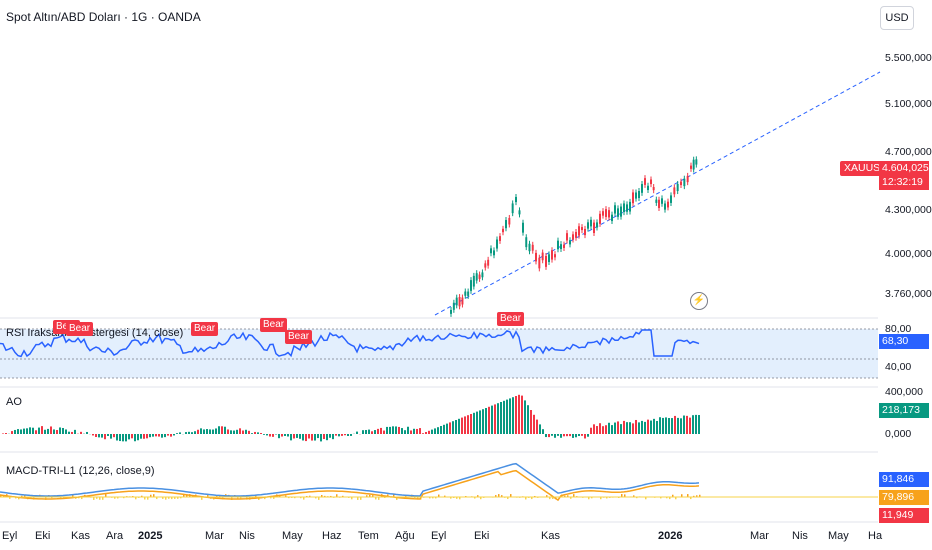 The height and width of the screenshot is (550, 932). What do you see at coordinates (908, 294) in the screenshot?
I see `price-tick: 3.760,000` at bounding box center [908, 294].